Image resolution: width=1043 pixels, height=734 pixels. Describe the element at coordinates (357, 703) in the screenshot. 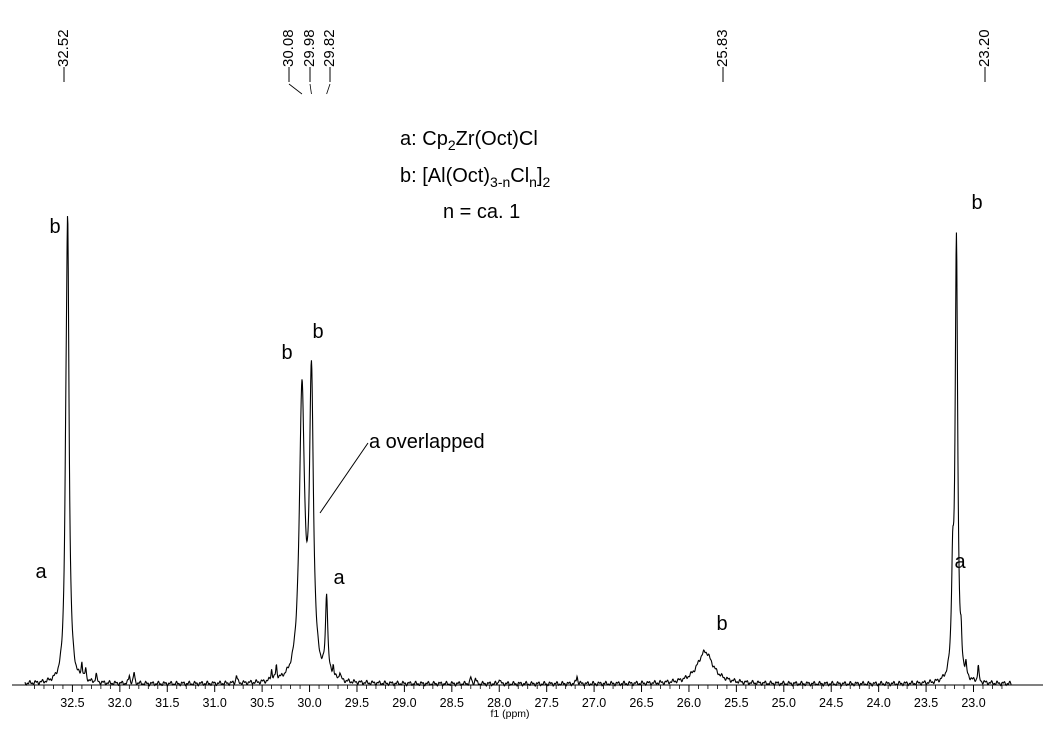

I see `x-tick-label: 29.5` at that location.